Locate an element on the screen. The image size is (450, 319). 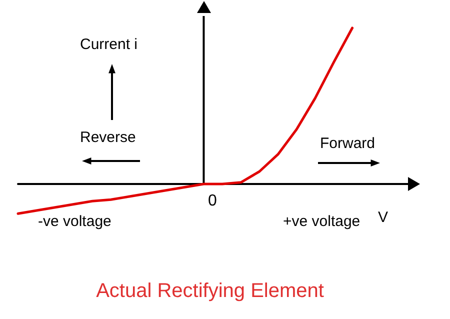
y-axis-title: Current i is located at coordinates (109, 44).